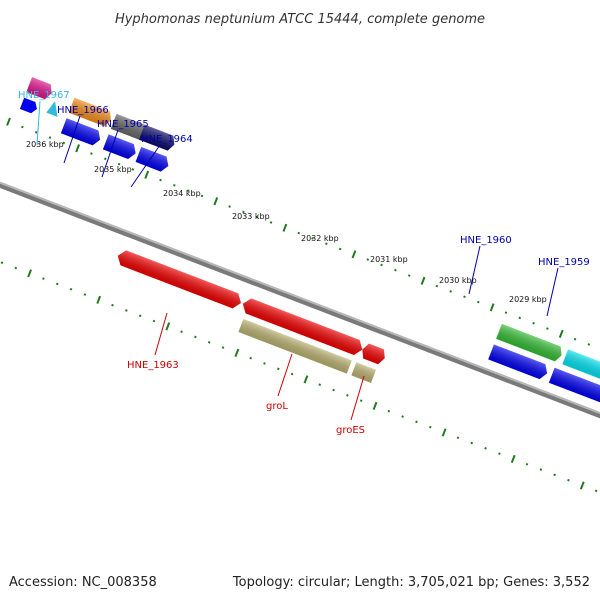  Describe the element at coordinates (357, 398) in the screenshot. I see `leader-line-groes` at that location.